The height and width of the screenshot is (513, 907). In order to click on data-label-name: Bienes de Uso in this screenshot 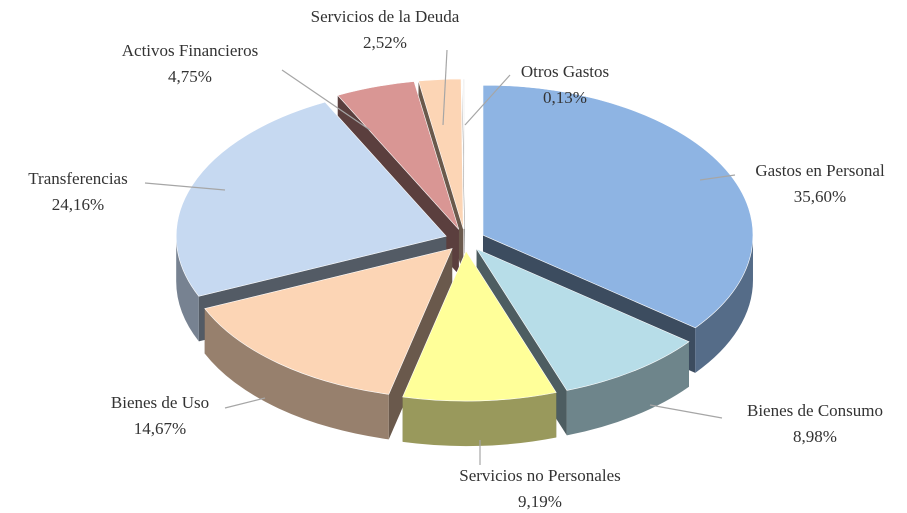, I will do `click(160, 402)`.